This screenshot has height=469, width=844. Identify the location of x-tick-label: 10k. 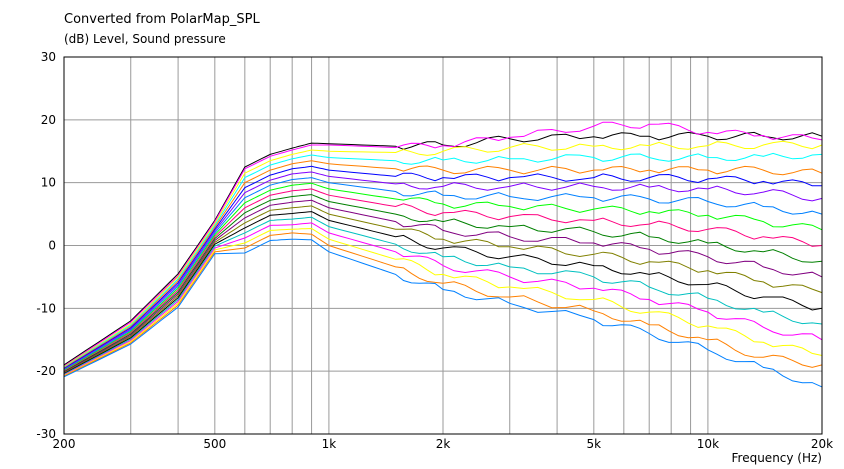
(708, 444).